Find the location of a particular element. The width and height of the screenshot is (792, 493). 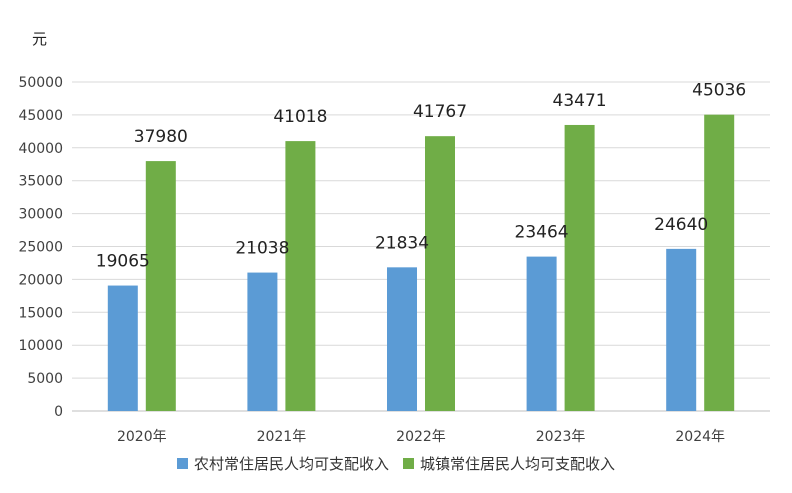

x-tick-label: 2020年 is located at coordinates (142, 437).